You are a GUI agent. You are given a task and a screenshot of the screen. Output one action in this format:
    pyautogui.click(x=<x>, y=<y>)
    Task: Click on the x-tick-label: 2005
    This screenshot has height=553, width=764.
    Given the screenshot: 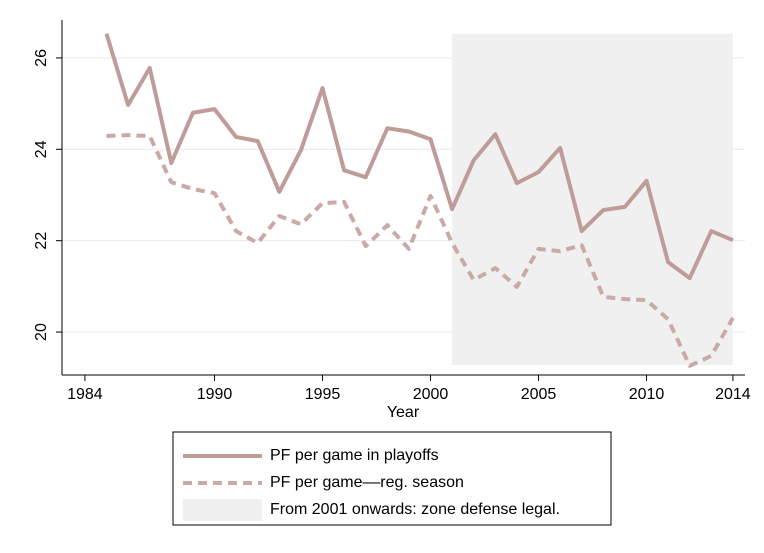 What is the action you would take?
    pyautogui.click(x=539, y=394)
    